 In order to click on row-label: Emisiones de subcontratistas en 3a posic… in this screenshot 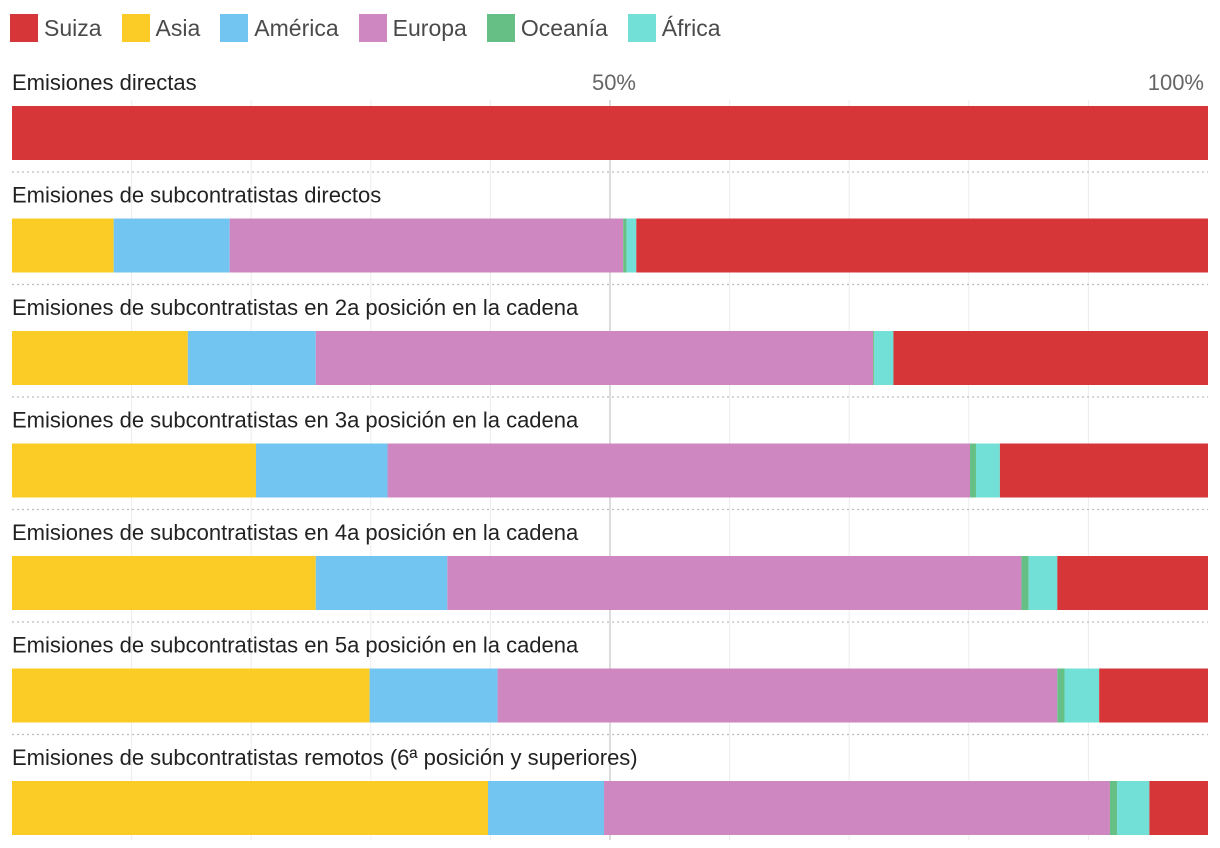, I will do `click(295, 420)`.